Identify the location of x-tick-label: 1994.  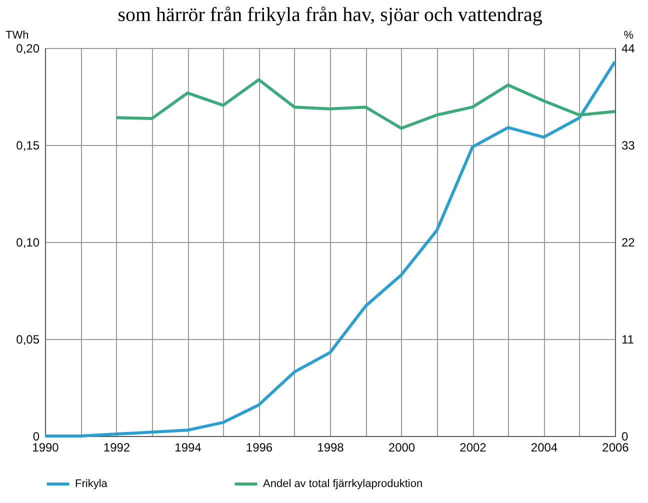
(188, 447).